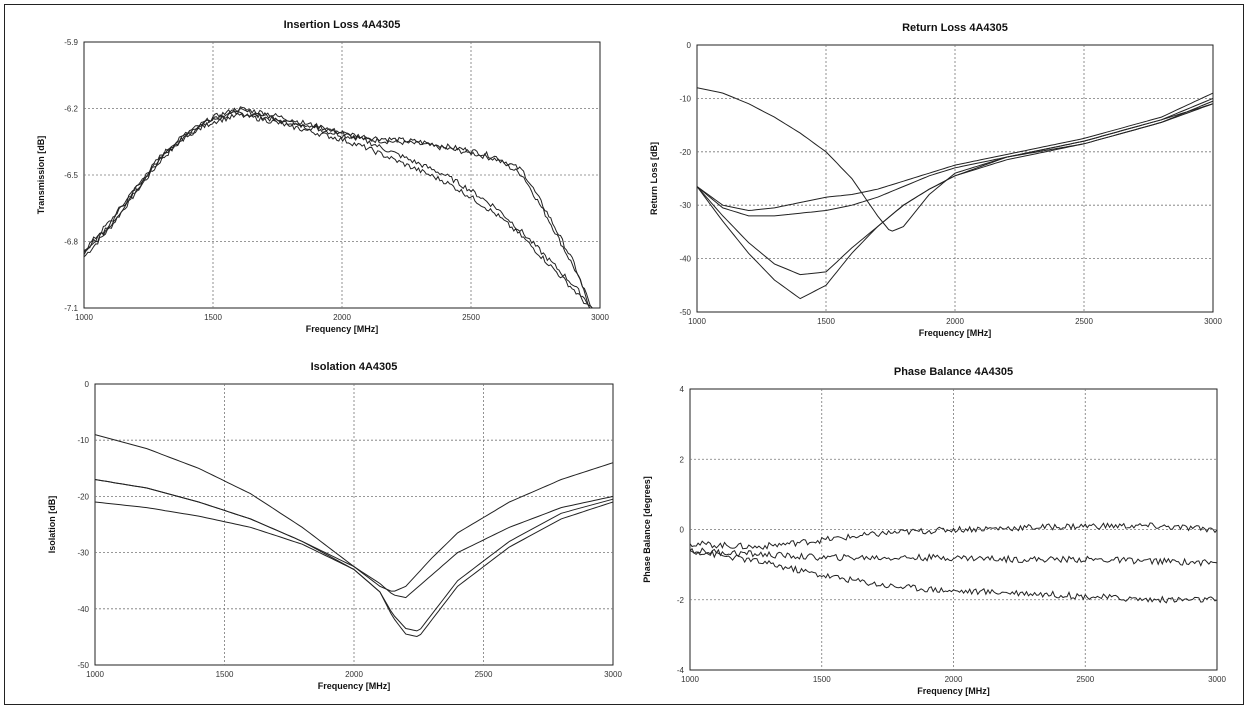  I want to click on insertion-loss-x-tick-label: 2500, so click(471, 317).